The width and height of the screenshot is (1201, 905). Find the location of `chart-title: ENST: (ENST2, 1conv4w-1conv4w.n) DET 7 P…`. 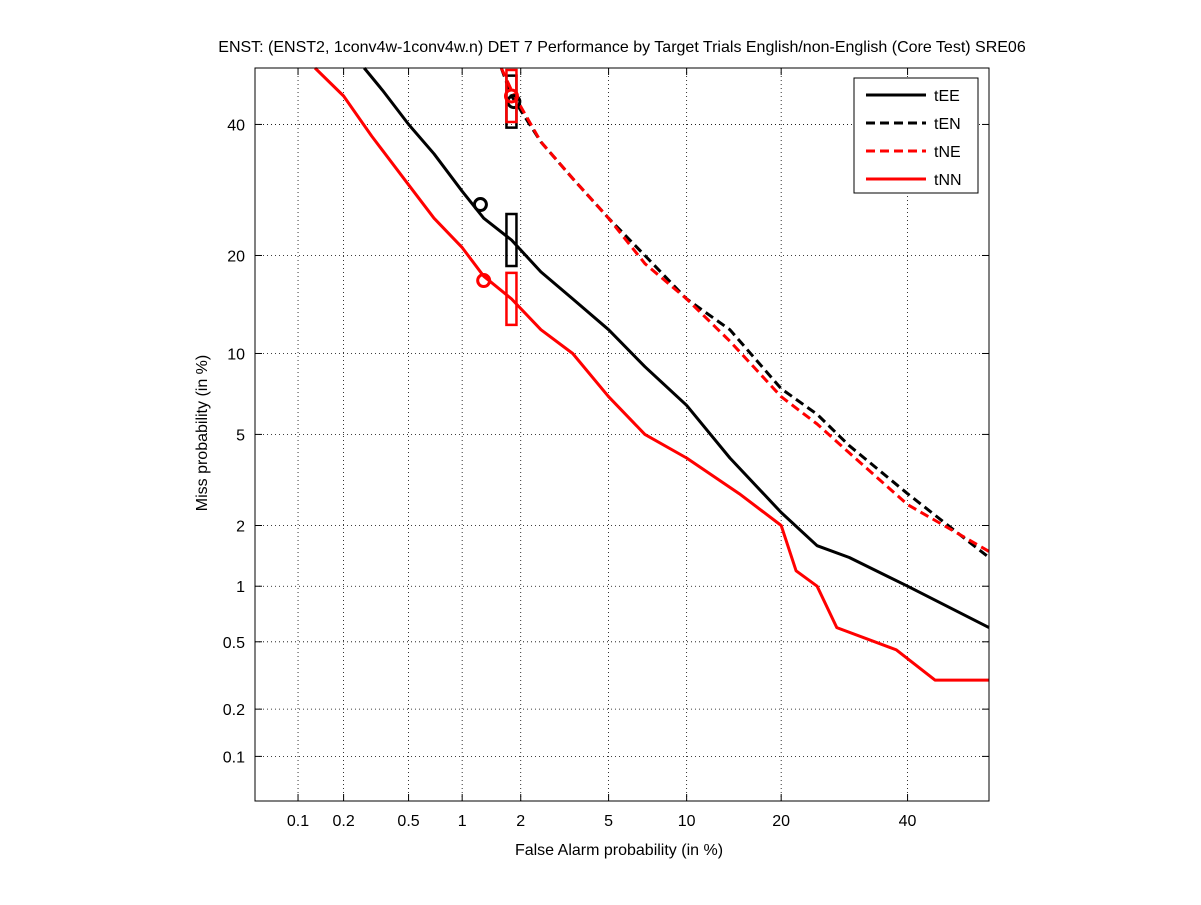

chart-title: ENST: (ENST2, 1conv4w-1conv4w.n) DET 7 P… is located at coordinates (622, 47).